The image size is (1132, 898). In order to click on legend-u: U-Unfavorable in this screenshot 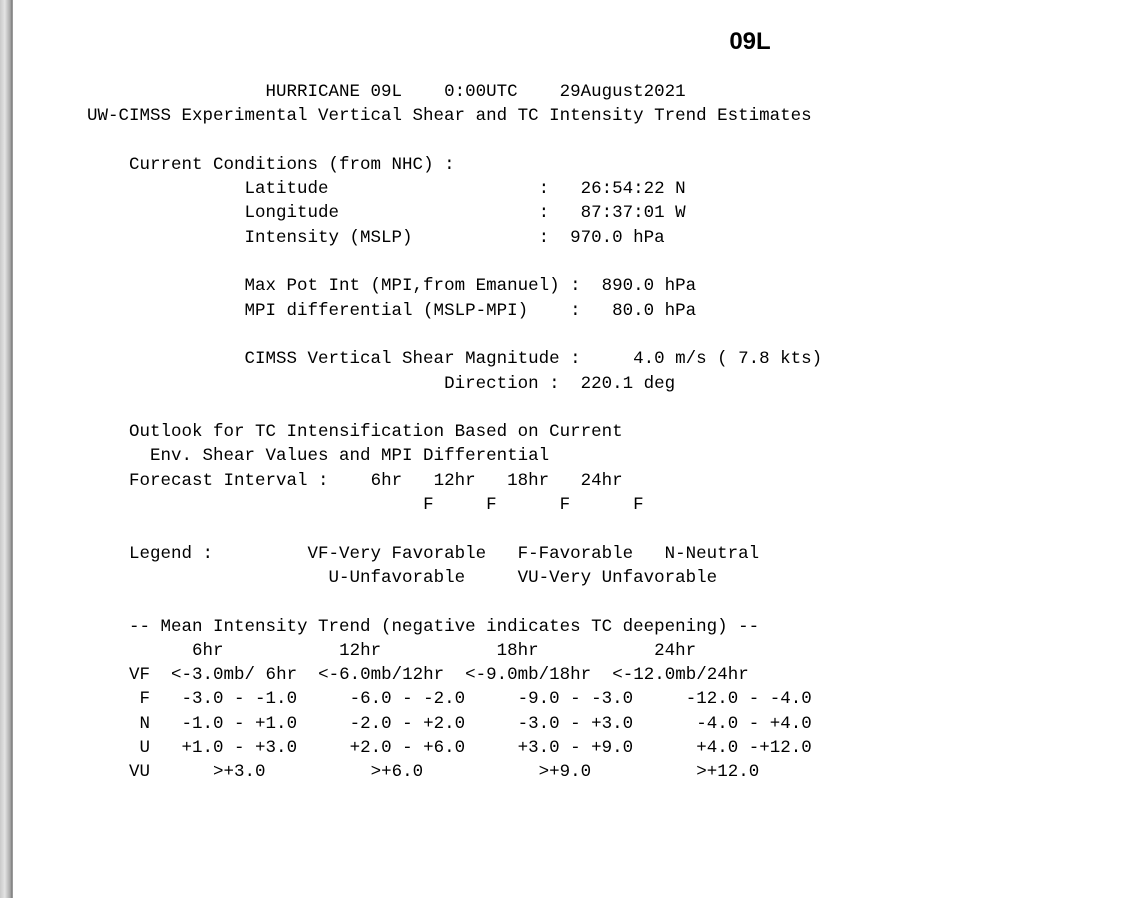, I will do `click(397, 577)`.